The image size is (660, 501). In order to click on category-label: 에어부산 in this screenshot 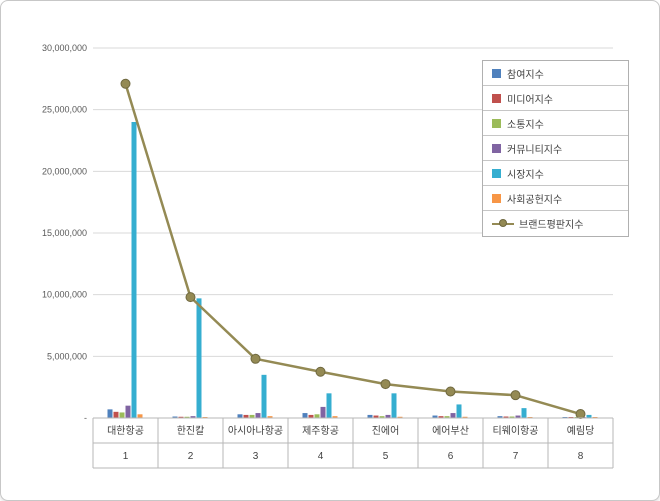, I will do `click(450, 431)`.